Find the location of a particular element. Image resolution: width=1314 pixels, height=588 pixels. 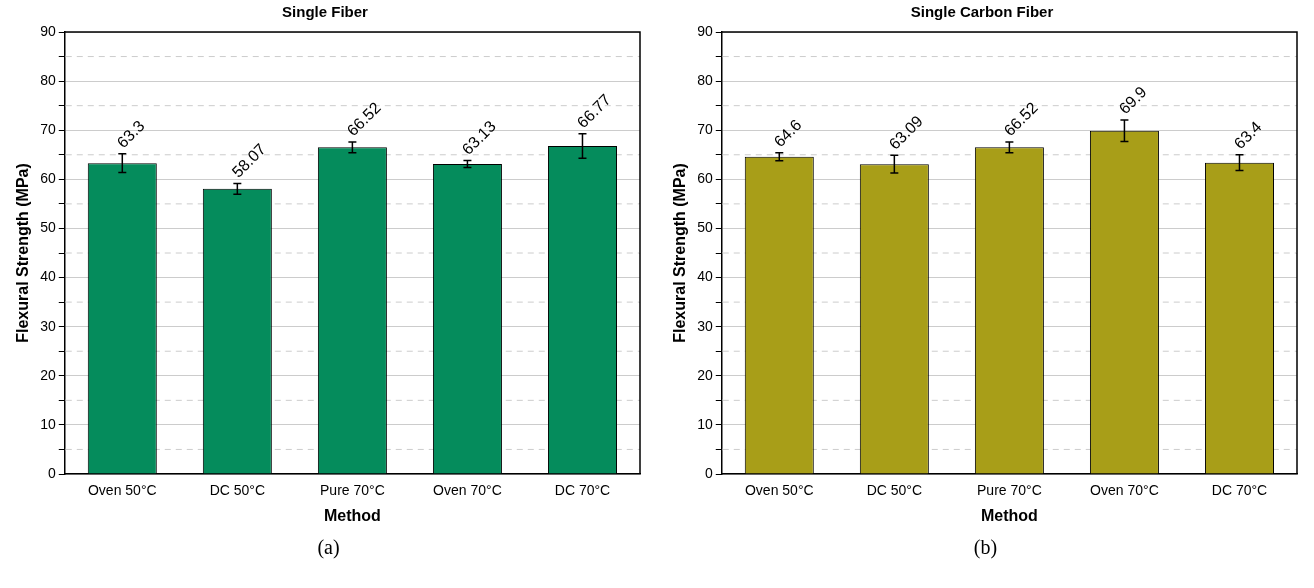

chart-title: Single Fiber is located at coordinates (324, 12).